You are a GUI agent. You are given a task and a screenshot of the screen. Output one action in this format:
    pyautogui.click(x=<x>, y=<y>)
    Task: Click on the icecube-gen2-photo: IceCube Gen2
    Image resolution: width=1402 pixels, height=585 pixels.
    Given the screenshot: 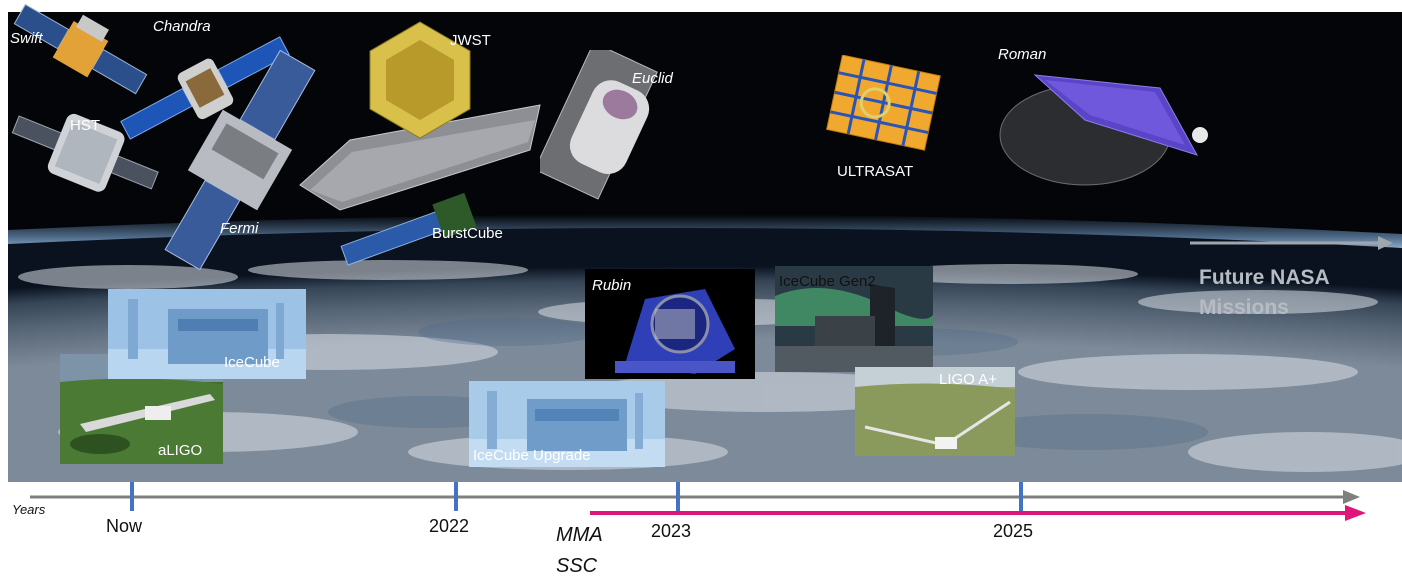 What is the action you would take?
    pyautogui.click(x=854, y=319)
    